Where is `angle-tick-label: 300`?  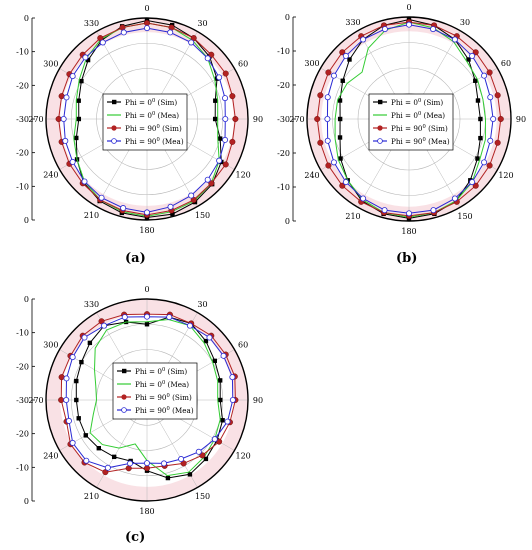
angle-tick-label: 300 is located at coordinates (50, 345).